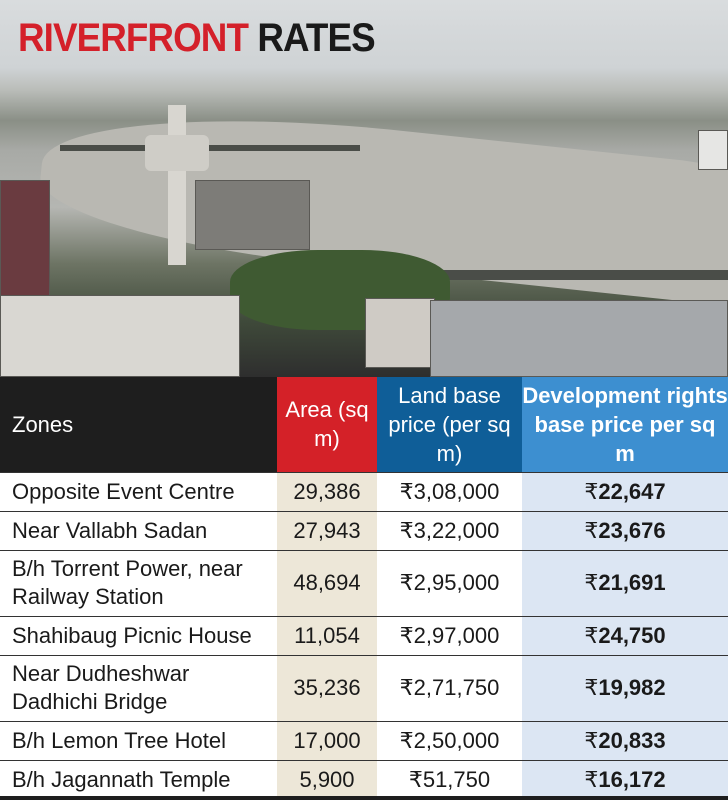 The image size is (728, 800). What do you see at coordinates (133, 38) in the screenshot?
I see `headline-part1: RIVERFRONT` at bounding box center [133, 38].